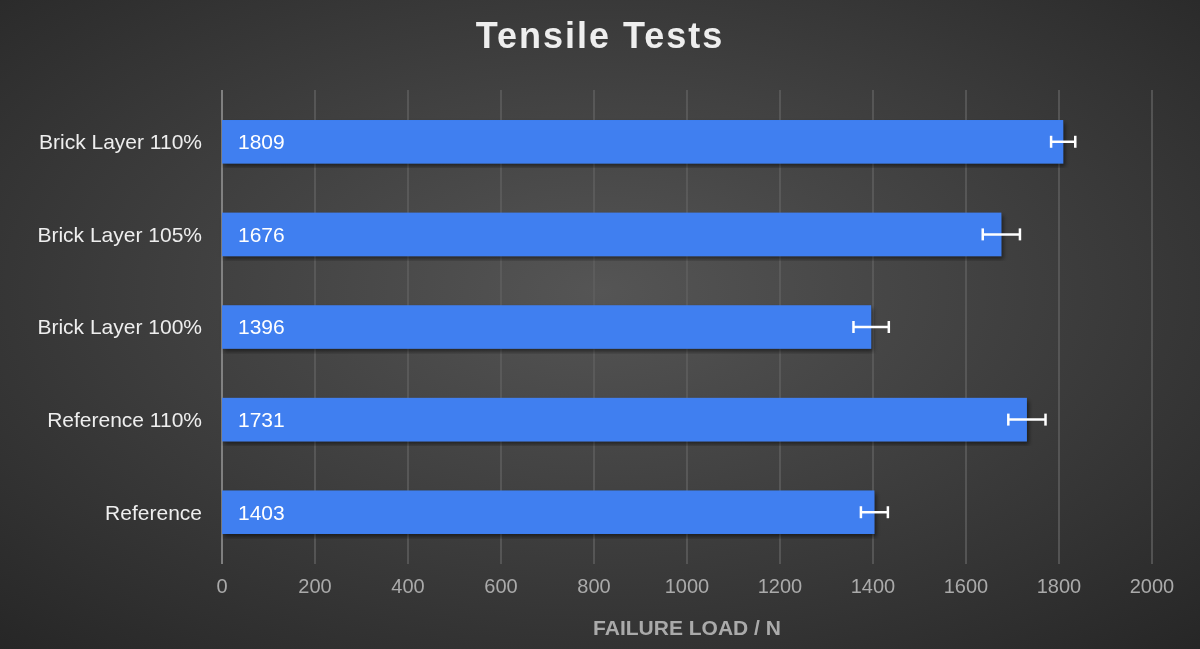 The image size is (1200, 649). Describe the element at coordinates (873, 586) in the screenshot. I see `x-tick-label: 1400` at that location.